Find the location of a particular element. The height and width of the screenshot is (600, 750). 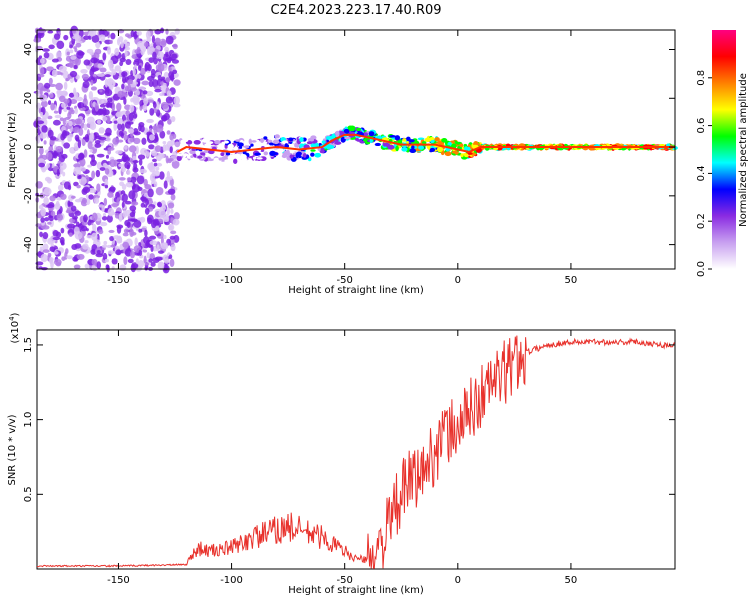

y-tick-label: 1.5 is located at coordinates (28, 345).